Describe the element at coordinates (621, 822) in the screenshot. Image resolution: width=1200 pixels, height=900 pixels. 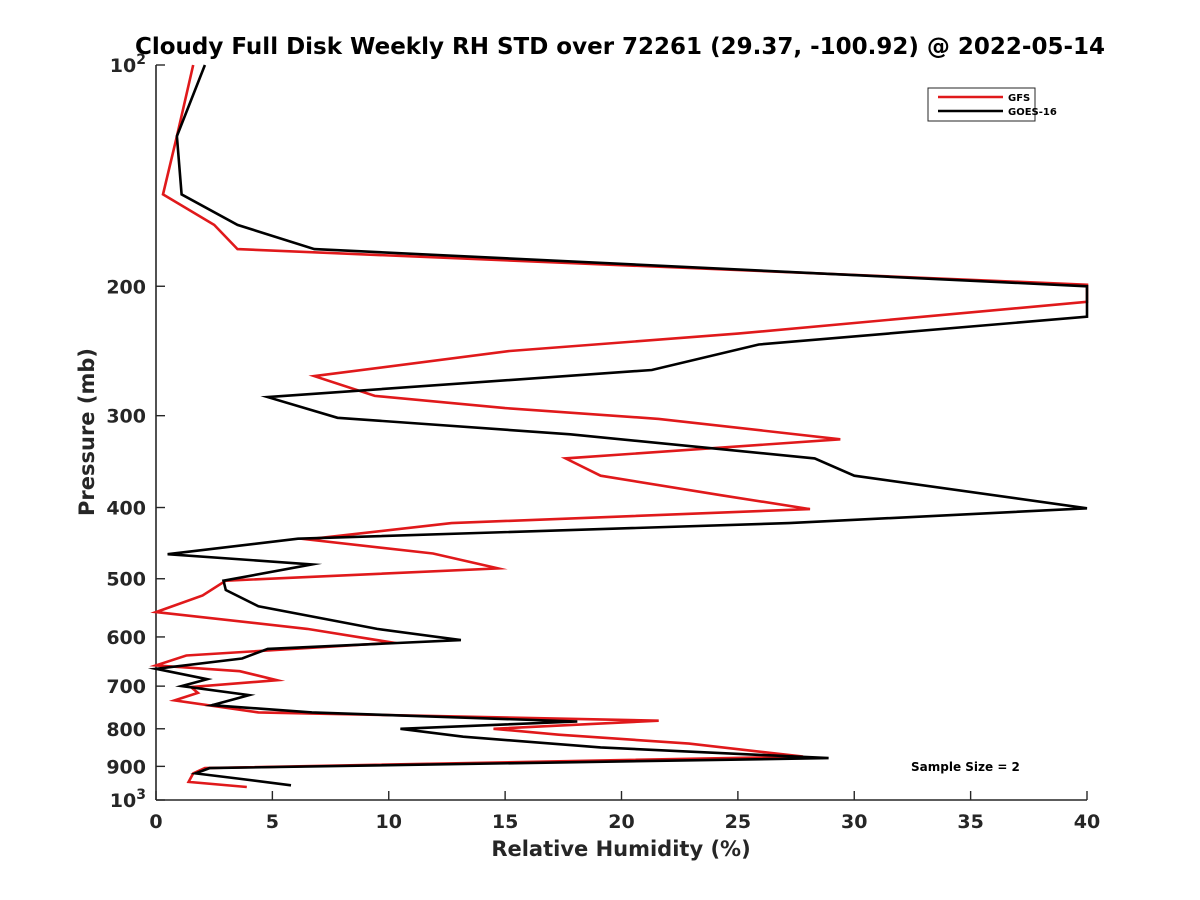
I see `x-tick-label: 20` at that location.